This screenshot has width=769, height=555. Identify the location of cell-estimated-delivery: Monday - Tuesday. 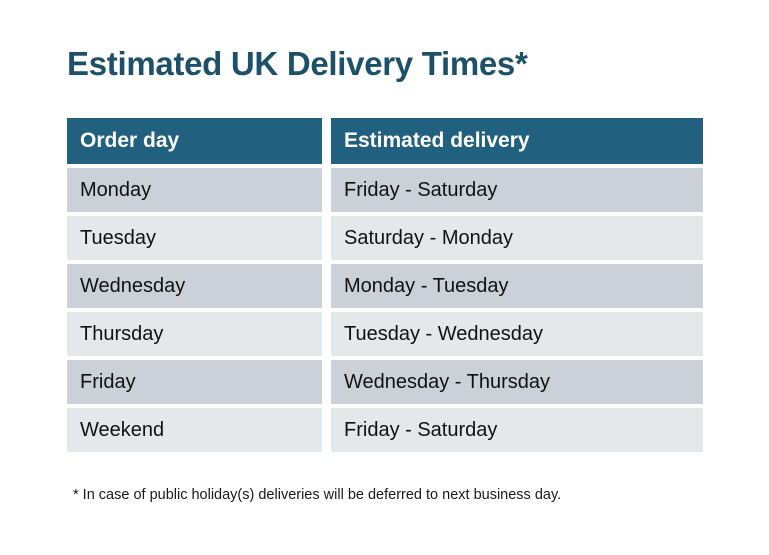
(517, 286).